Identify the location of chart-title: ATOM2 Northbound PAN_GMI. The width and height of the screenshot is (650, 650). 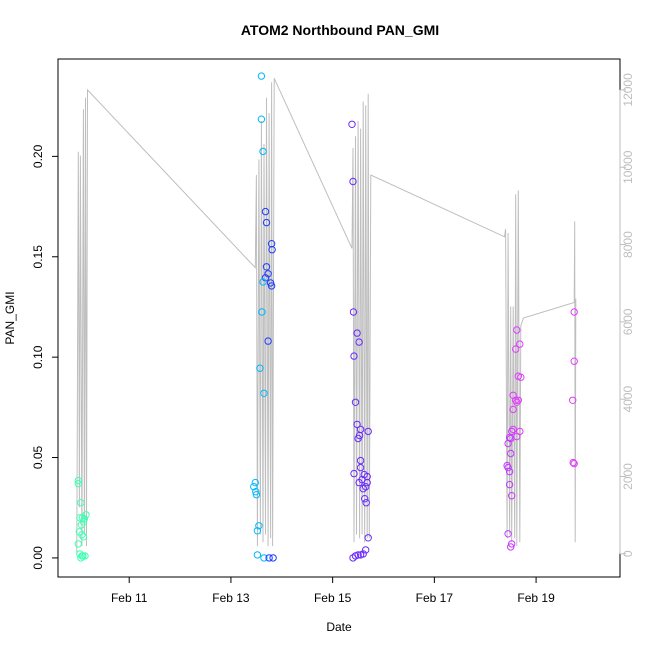
(340, 30).